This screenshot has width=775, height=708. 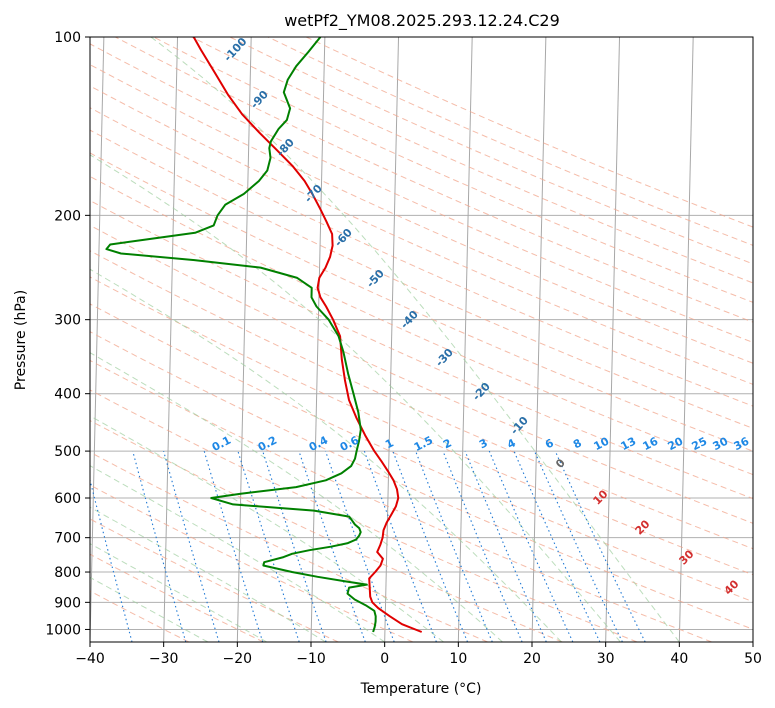 What do you see at coordinates (458, 659) in the screenshot?
I see `x-tick-label: 10` at bounding box center [458, 659].